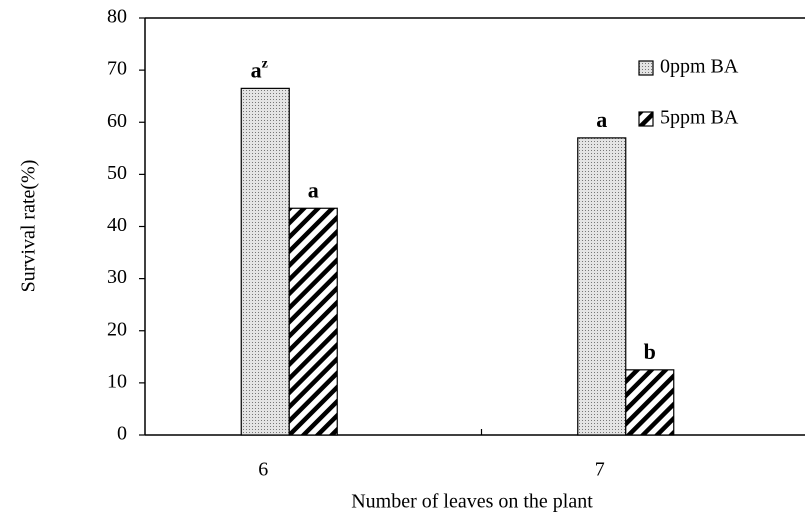 The height and width of the screenshot is (522, 805). Describe the element at coordinates (472, 502) in the screenshot. I see `x-axis-title: Number of leaves on the plant` at that location.